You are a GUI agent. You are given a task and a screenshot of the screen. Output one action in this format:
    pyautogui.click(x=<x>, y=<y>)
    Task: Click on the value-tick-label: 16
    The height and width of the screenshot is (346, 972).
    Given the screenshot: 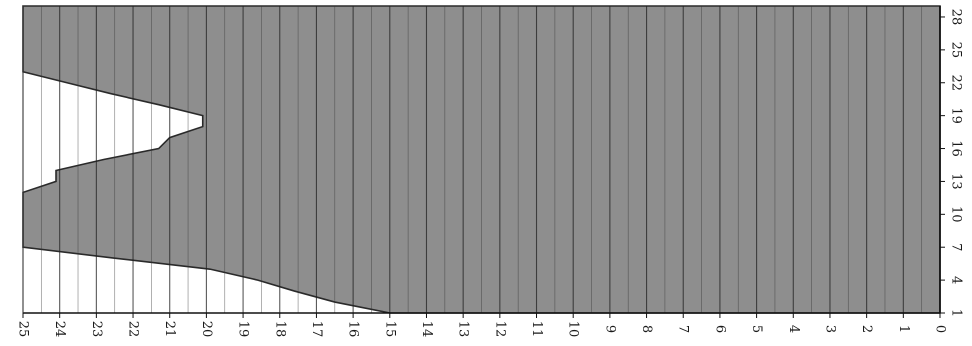 What is the action you would take?
    pyautogui.click(x=353, y=329)
    